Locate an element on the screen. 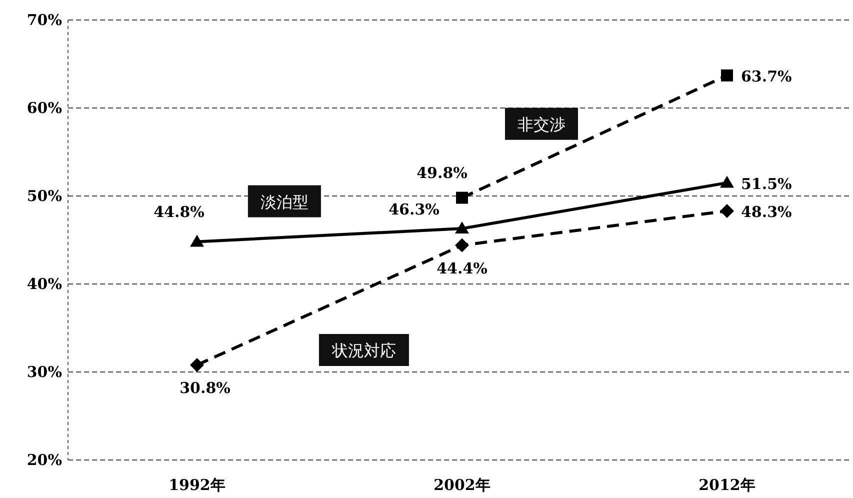 The width and height of the screenshot is (853, 498). data-label: 44.4% is located at coordinates (462, 268).